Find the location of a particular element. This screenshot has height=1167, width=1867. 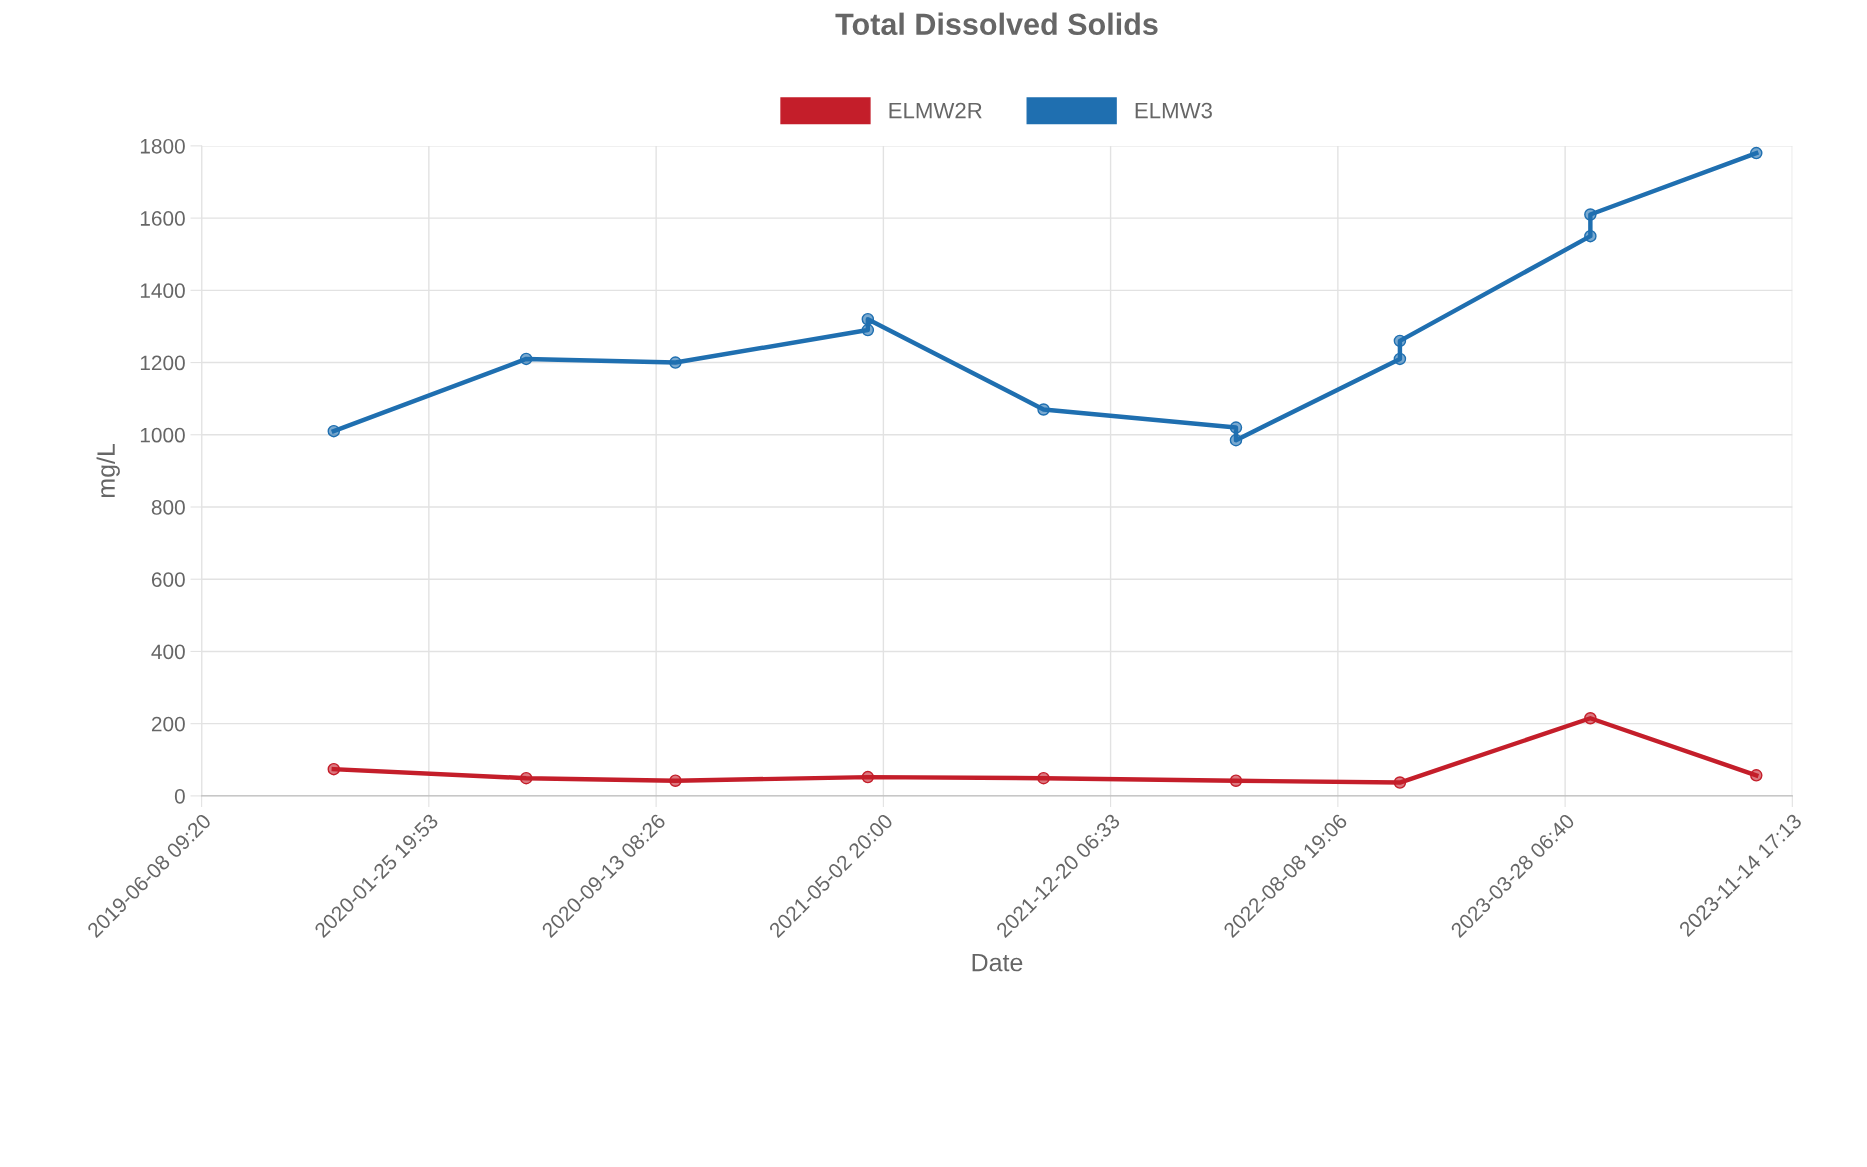

y-tick-label: 1600 is located at coordinates (162, 218).